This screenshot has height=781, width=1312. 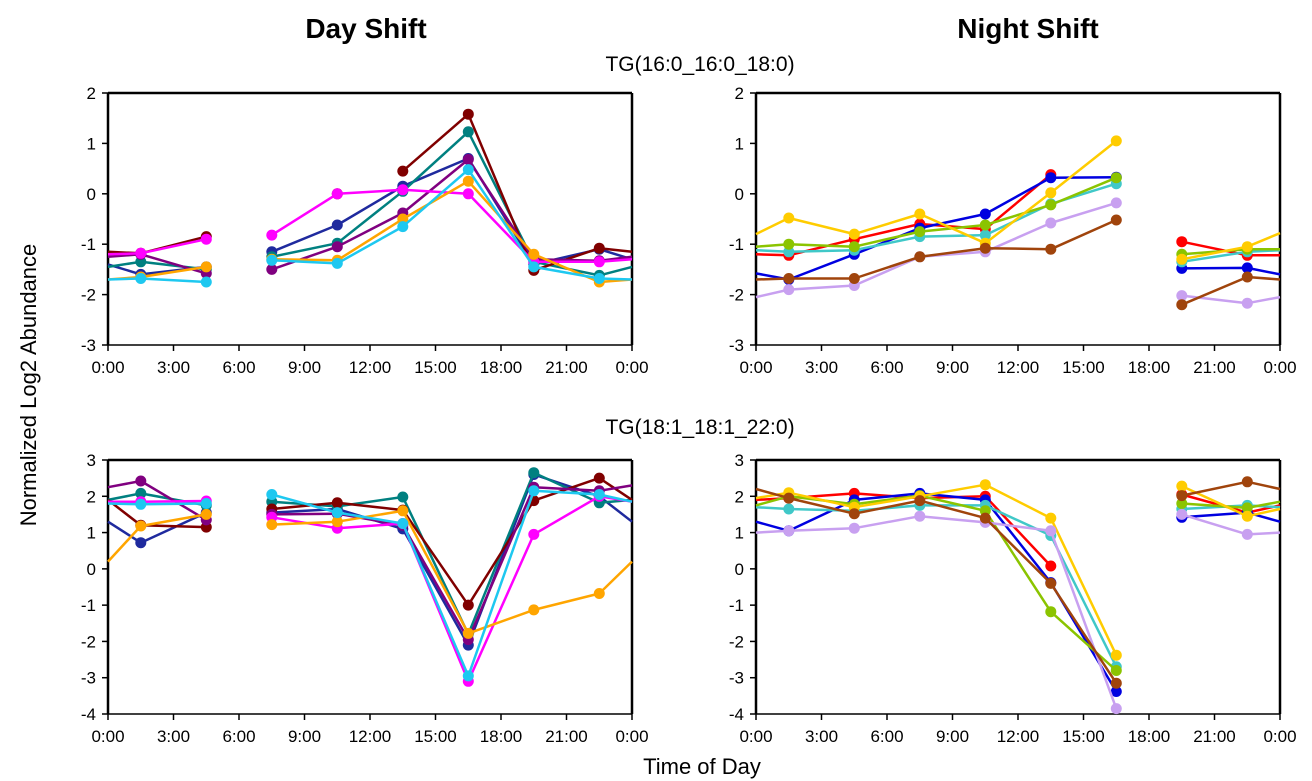 What do you see at coordinates (91, 533) in the screenshot?
I see `y-tick-label: 1` at bounding box center [91, 533].